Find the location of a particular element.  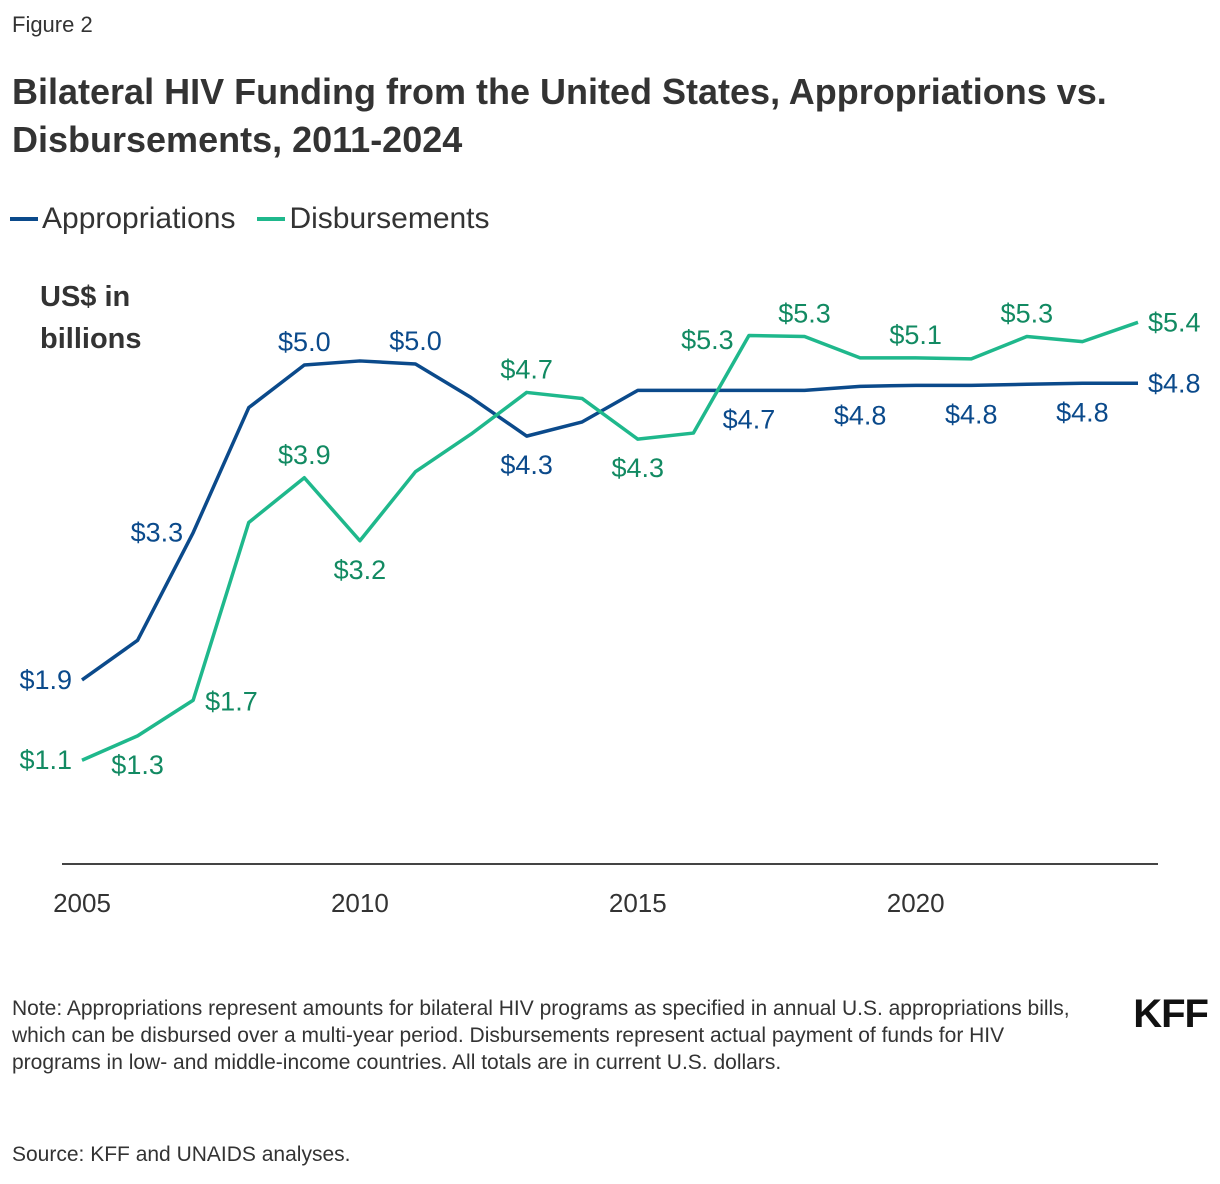

data-label-disbursements: $1.7 is located at coordinates (231, 701).